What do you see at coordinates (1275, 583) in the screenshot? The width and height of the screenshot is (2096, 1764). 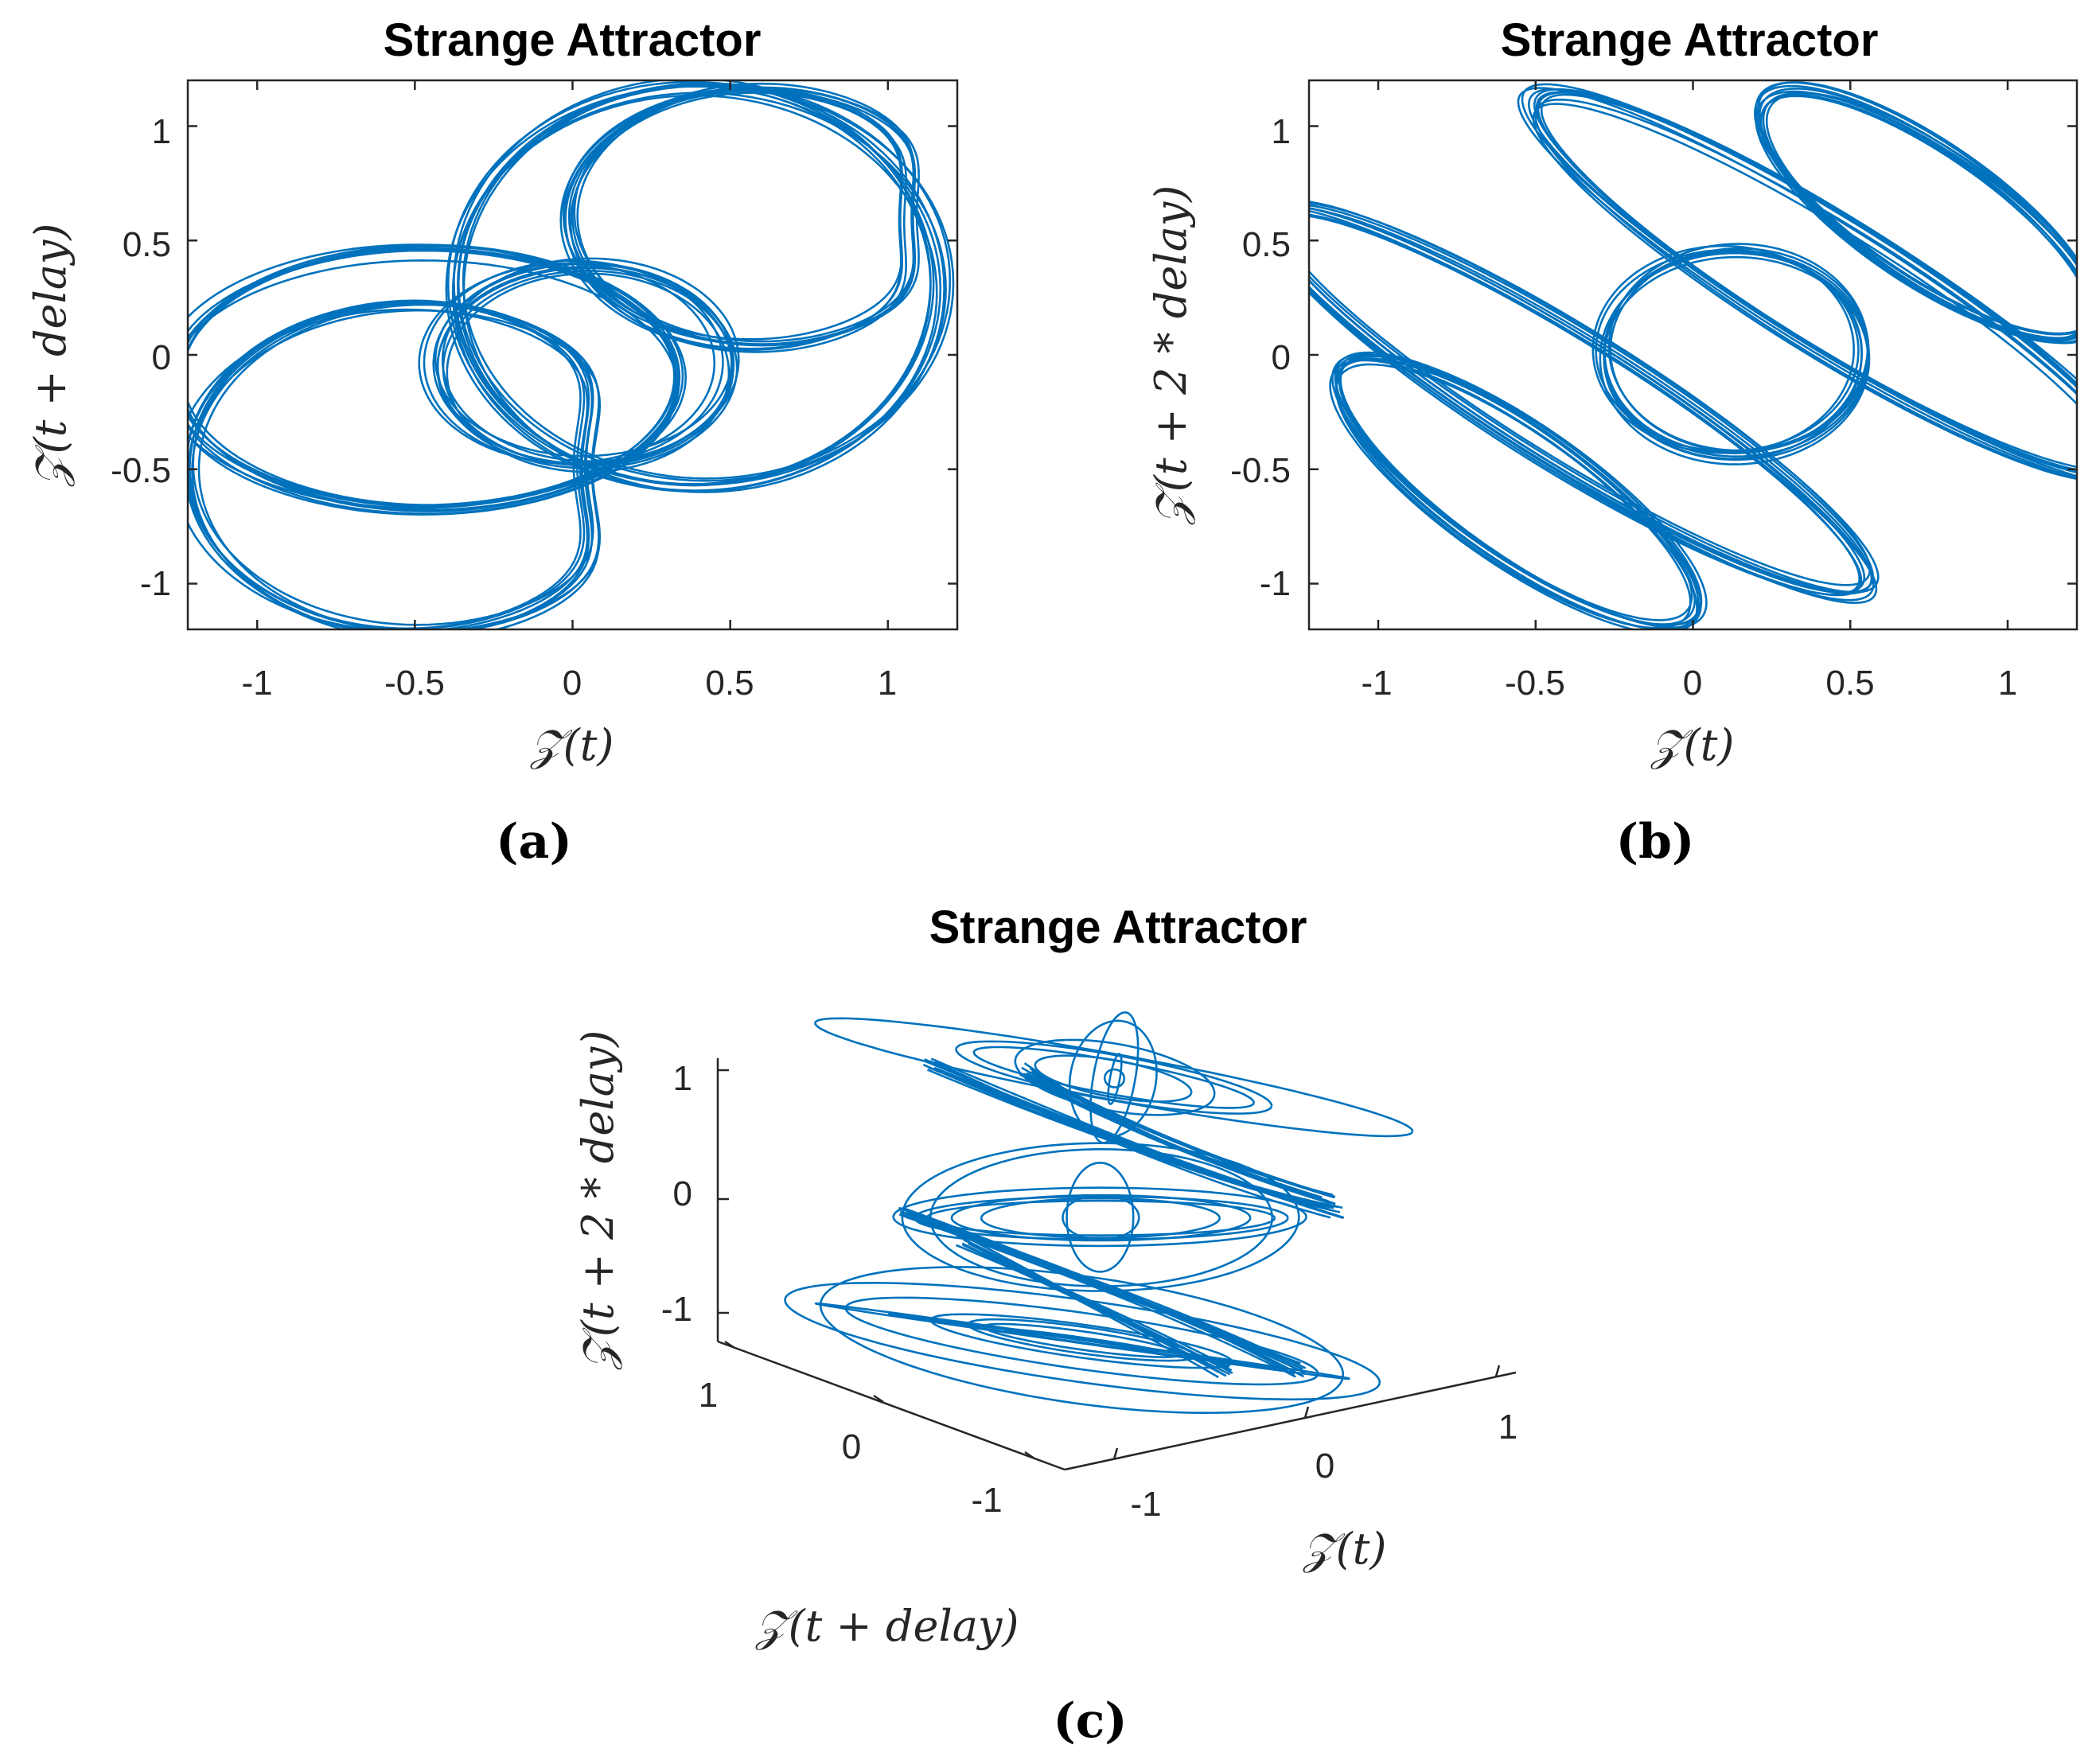 I see `panel-b-ytick: -1` at bounding box center [1275, 583].